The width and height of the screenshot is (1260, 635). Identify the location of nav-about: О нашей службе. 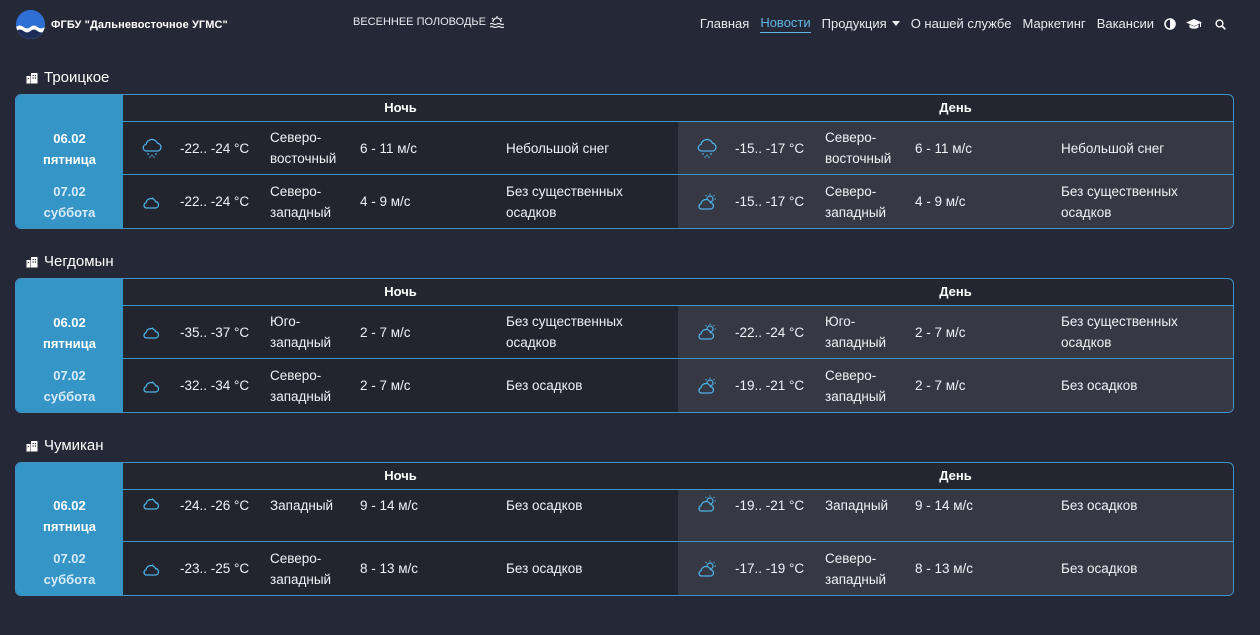
(961, 23).